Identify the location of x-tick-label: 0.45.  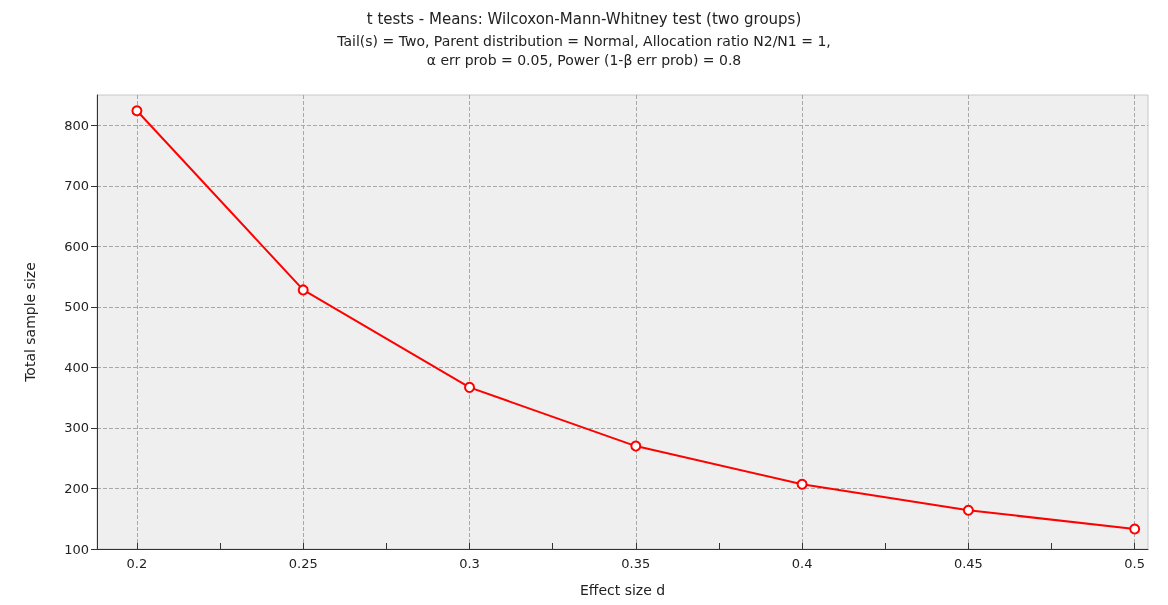
(968, 563).